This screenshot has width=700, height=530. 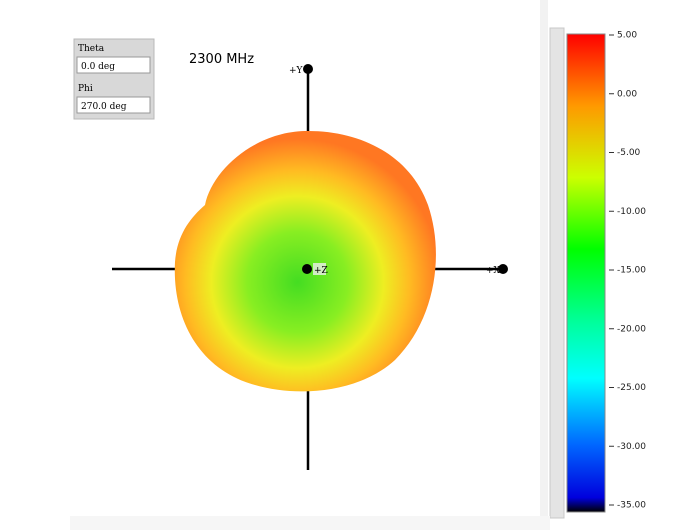 I want to click on theta-value: 0.0 deg, so click(x=98, y=67).